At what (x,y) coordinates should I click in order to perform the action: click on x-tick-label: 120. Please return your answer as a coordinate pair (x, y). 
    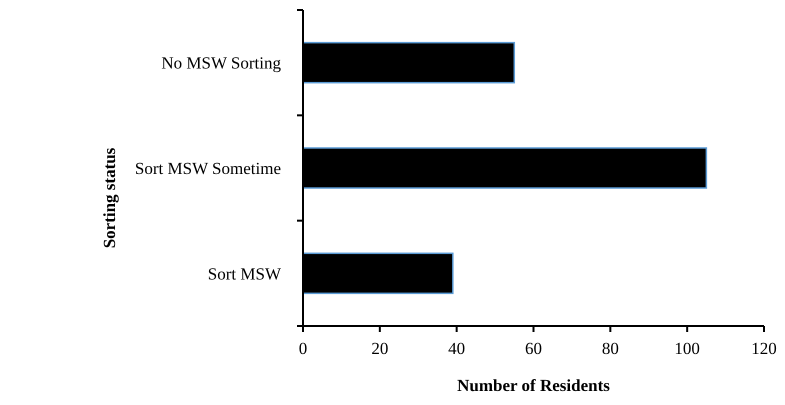
    Looking at the image, I should click on (764, 348).